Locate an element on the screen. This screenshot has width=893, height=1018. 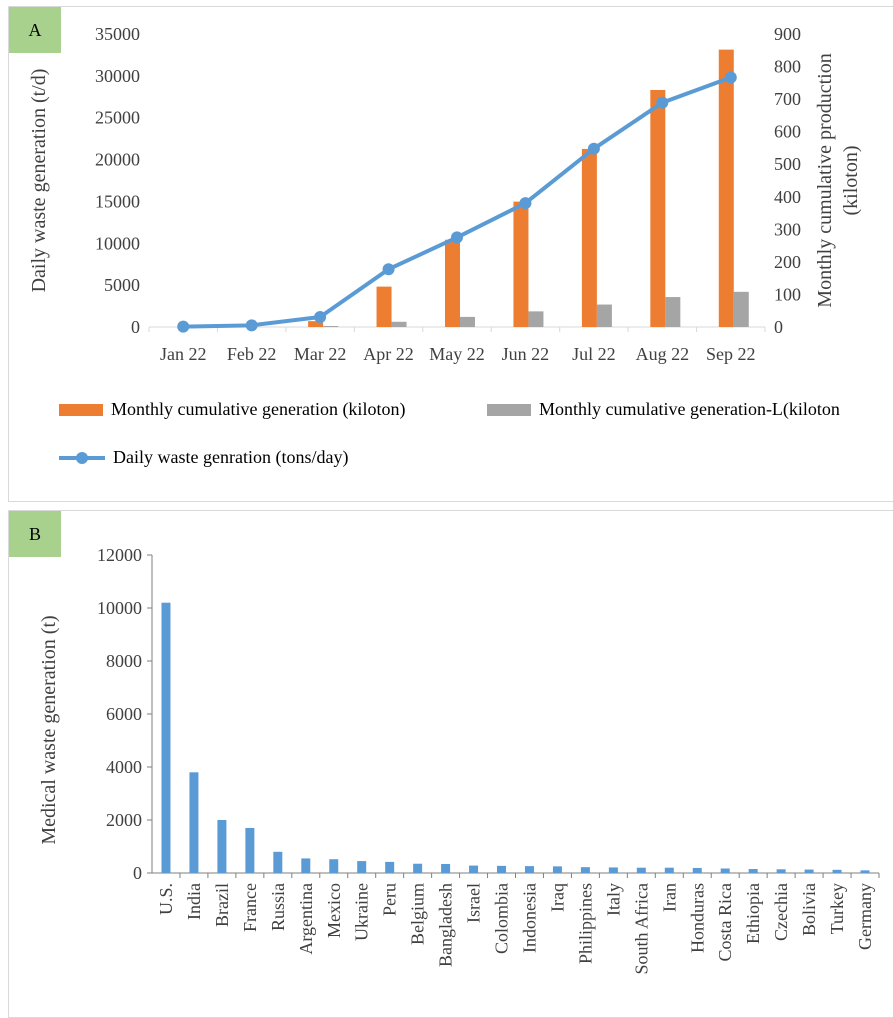
legend-swatch-orange is located at coordinates (81, 409).